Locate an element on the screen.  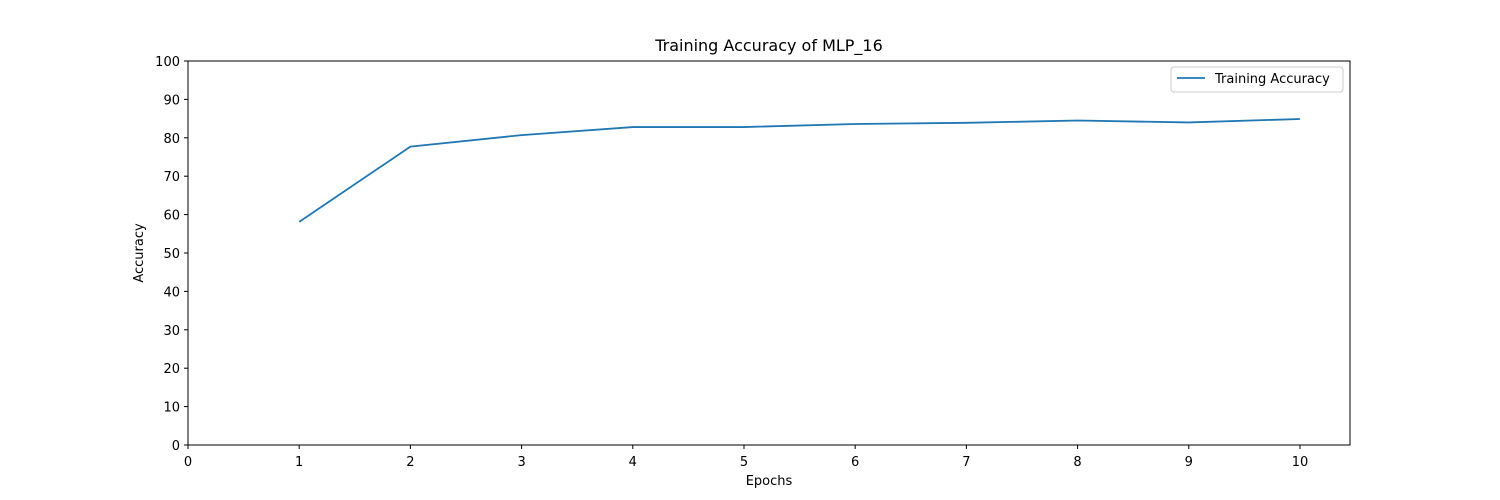
y-tick-label: 0 is located at coordinates (176, 446).